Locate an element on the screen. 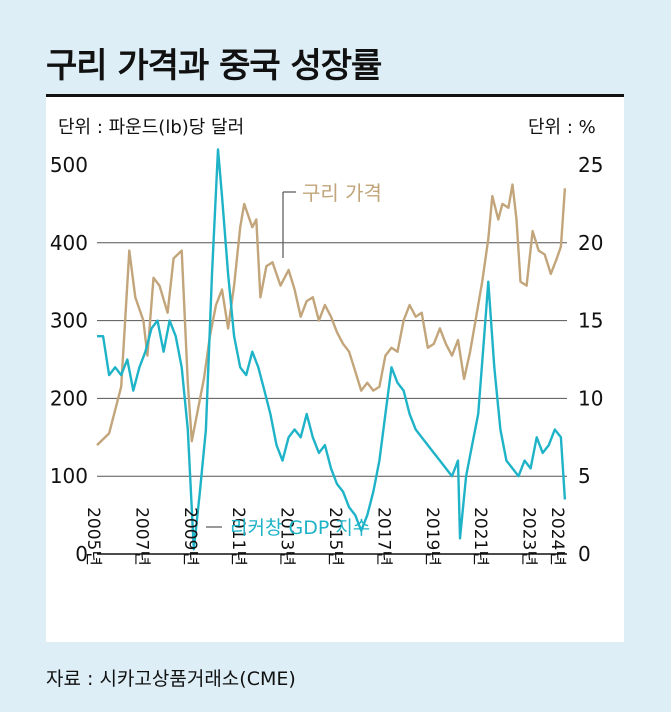 Image resolution: width=671 pixels, height=712 pixels. y-left-tick-label: 100 is located at coordinates (69, 476).